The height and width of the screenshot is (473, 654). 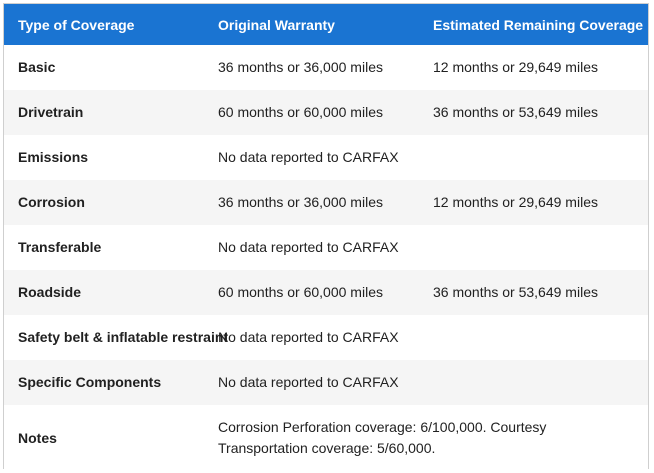 I want to click on header-original-warranty: Original Warranty, so click(x=276, y=24).